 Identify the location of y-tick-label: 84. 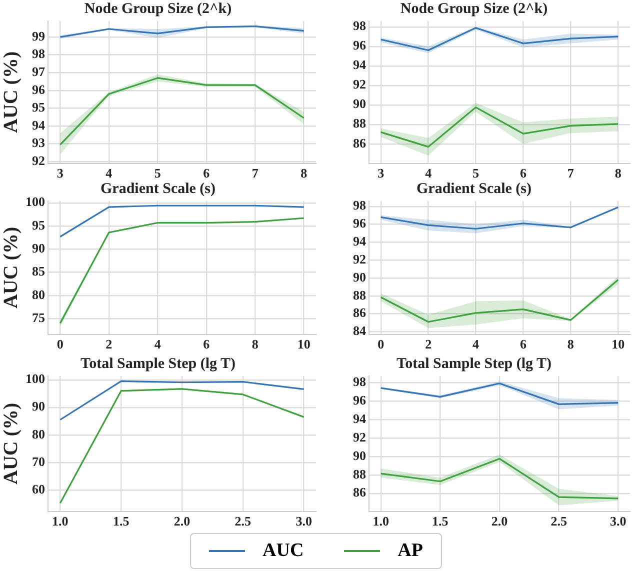
(359, 330).